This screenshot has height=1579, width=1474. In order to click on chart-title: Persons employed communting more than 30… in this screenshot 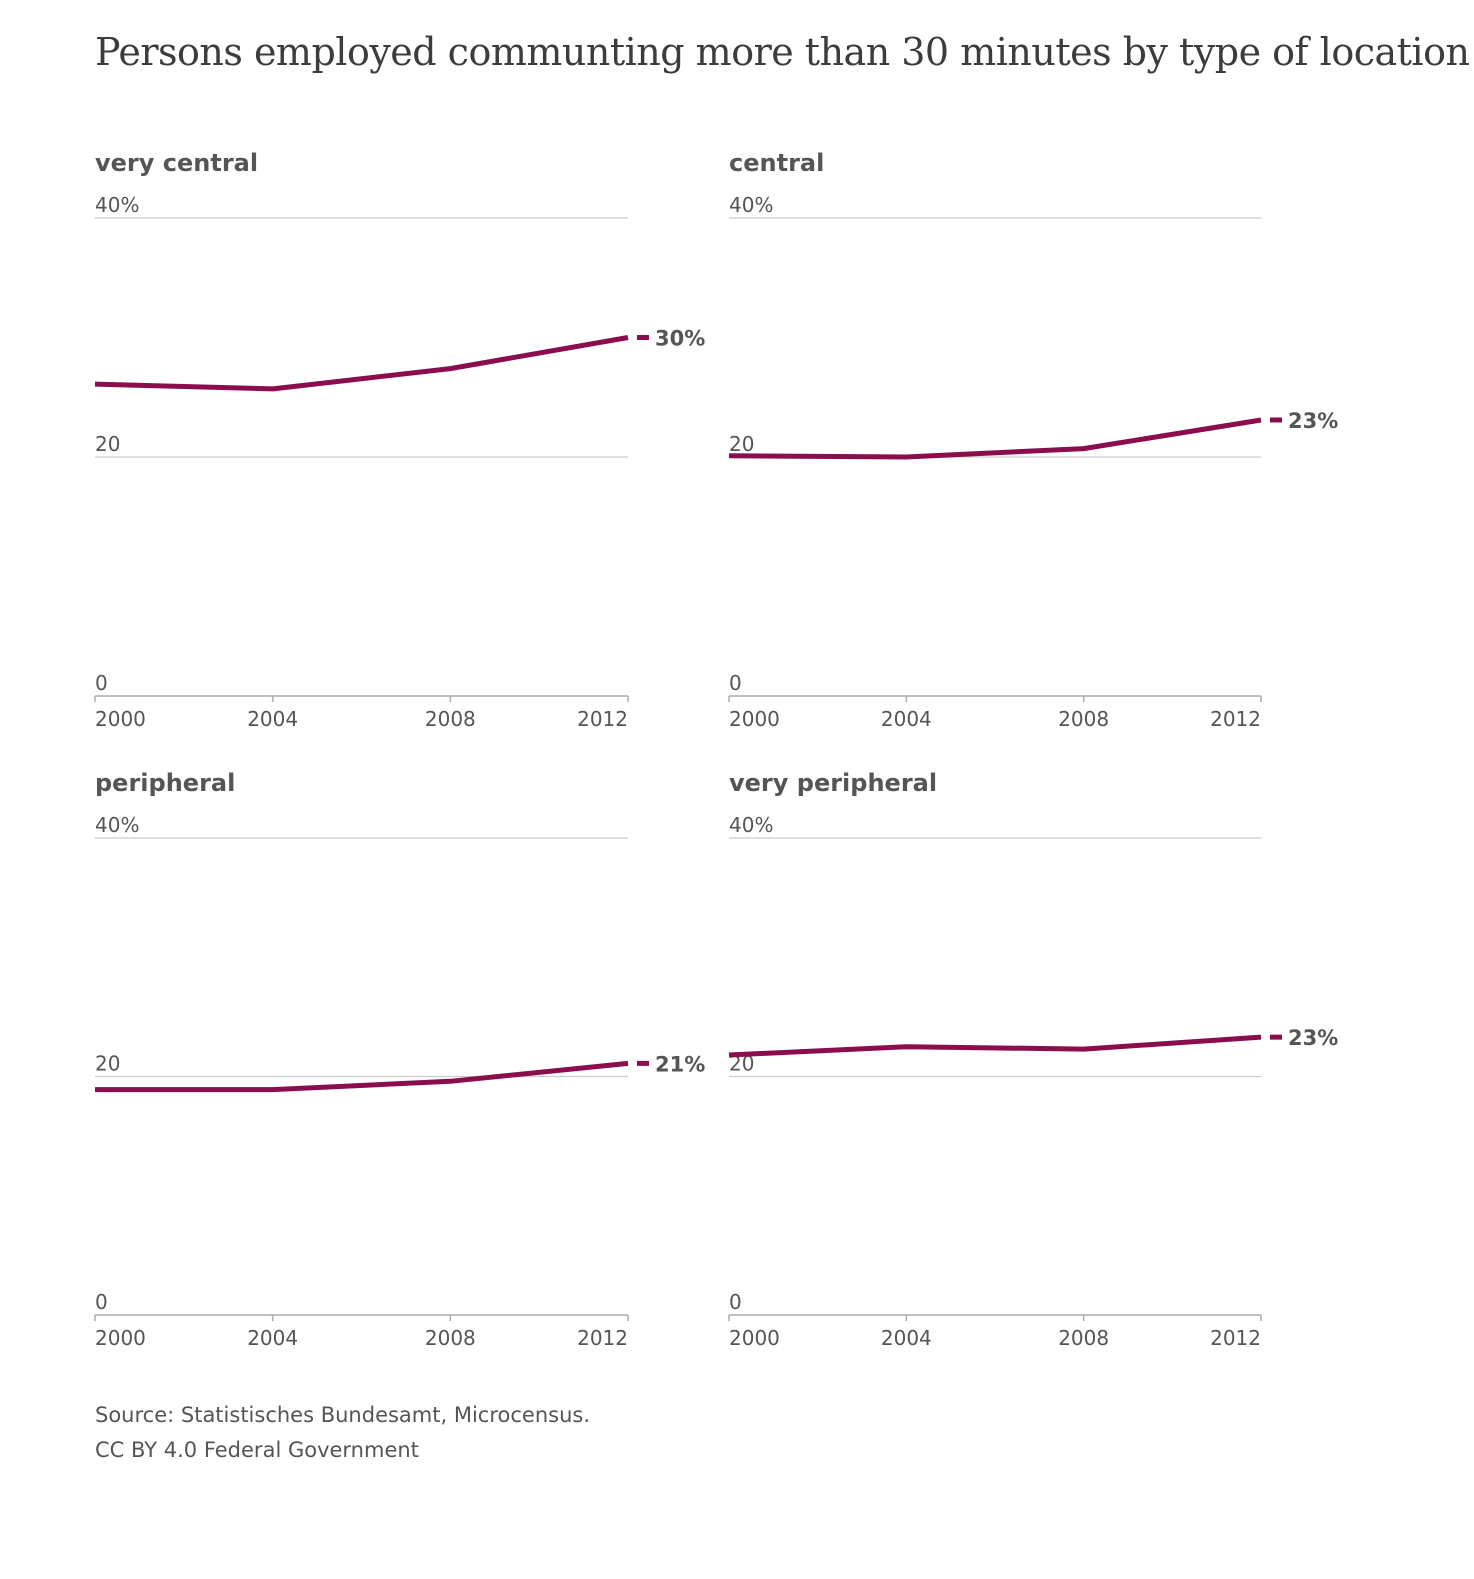, I will do `click(782, 52)`.